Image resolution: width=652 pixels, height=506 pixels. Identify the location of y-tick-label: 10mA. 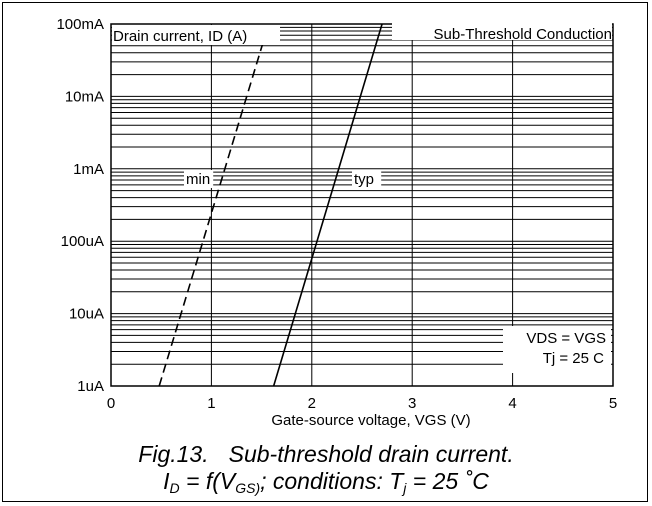
(84, 96).